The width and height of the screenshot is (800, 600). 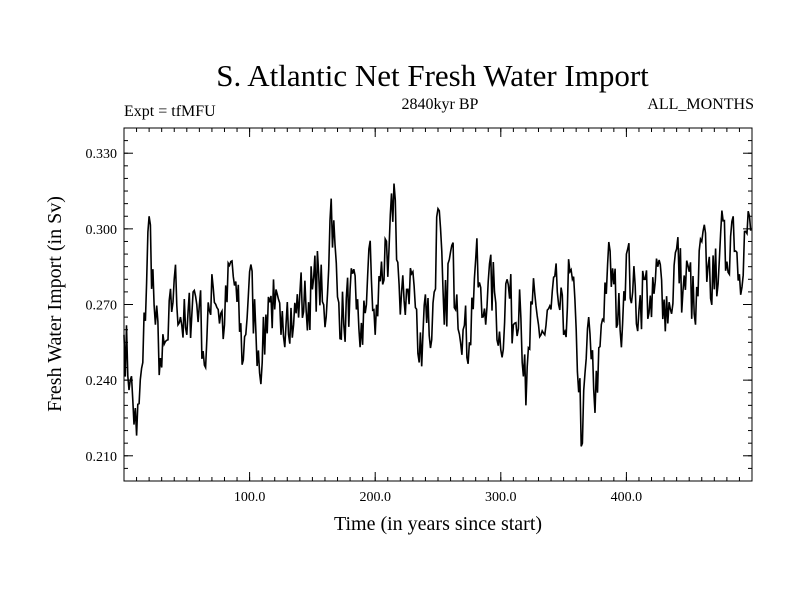 I want to click on y-tick-label: 0.330, so click(x=102, y=154).